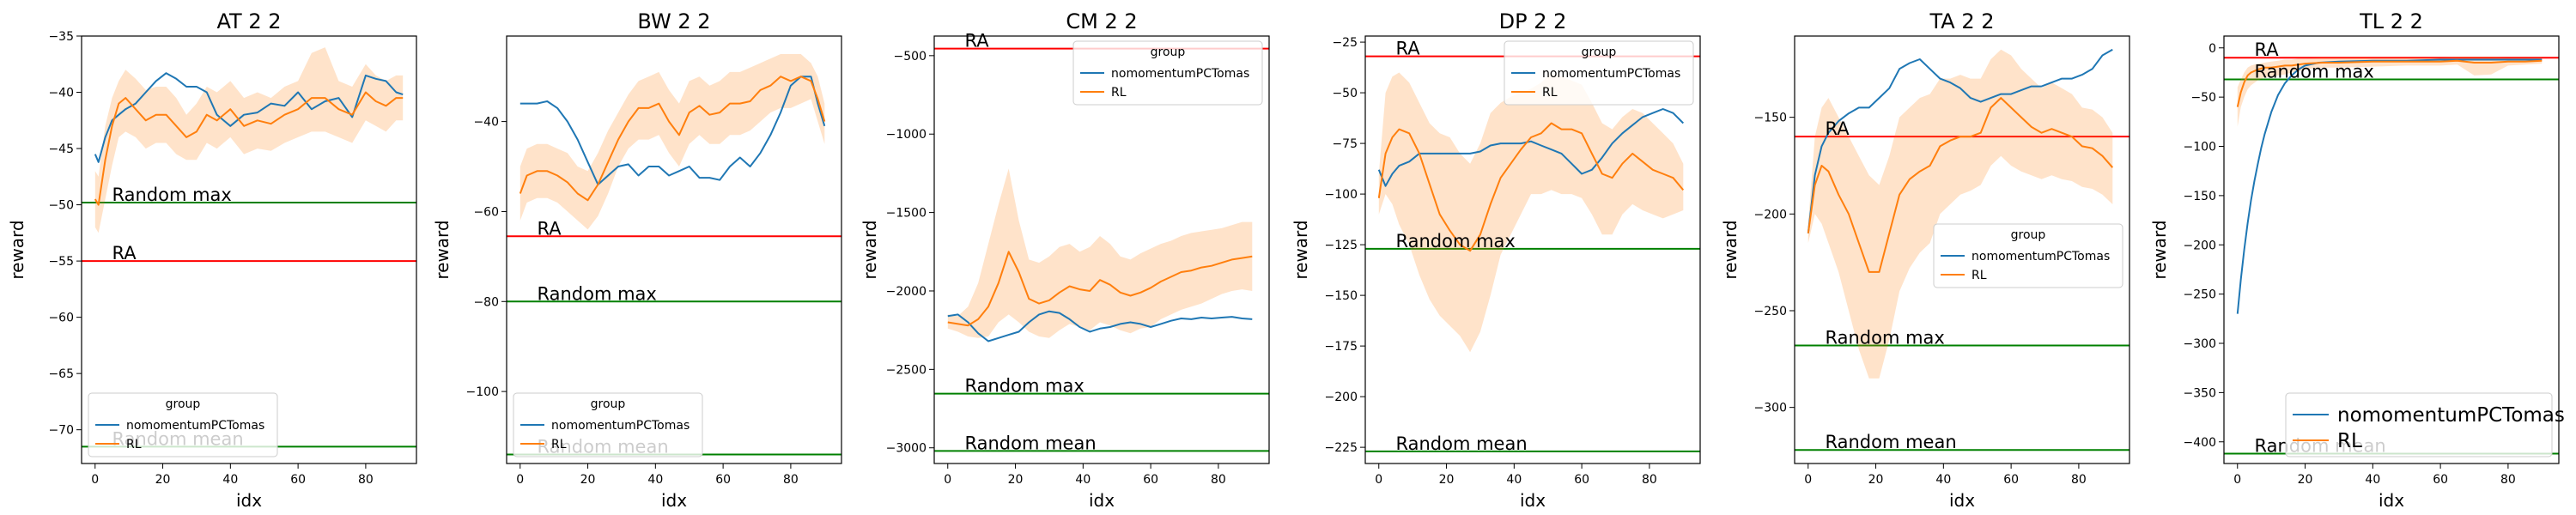  I want to click on y-tick-label: −70, so click(61, 431).